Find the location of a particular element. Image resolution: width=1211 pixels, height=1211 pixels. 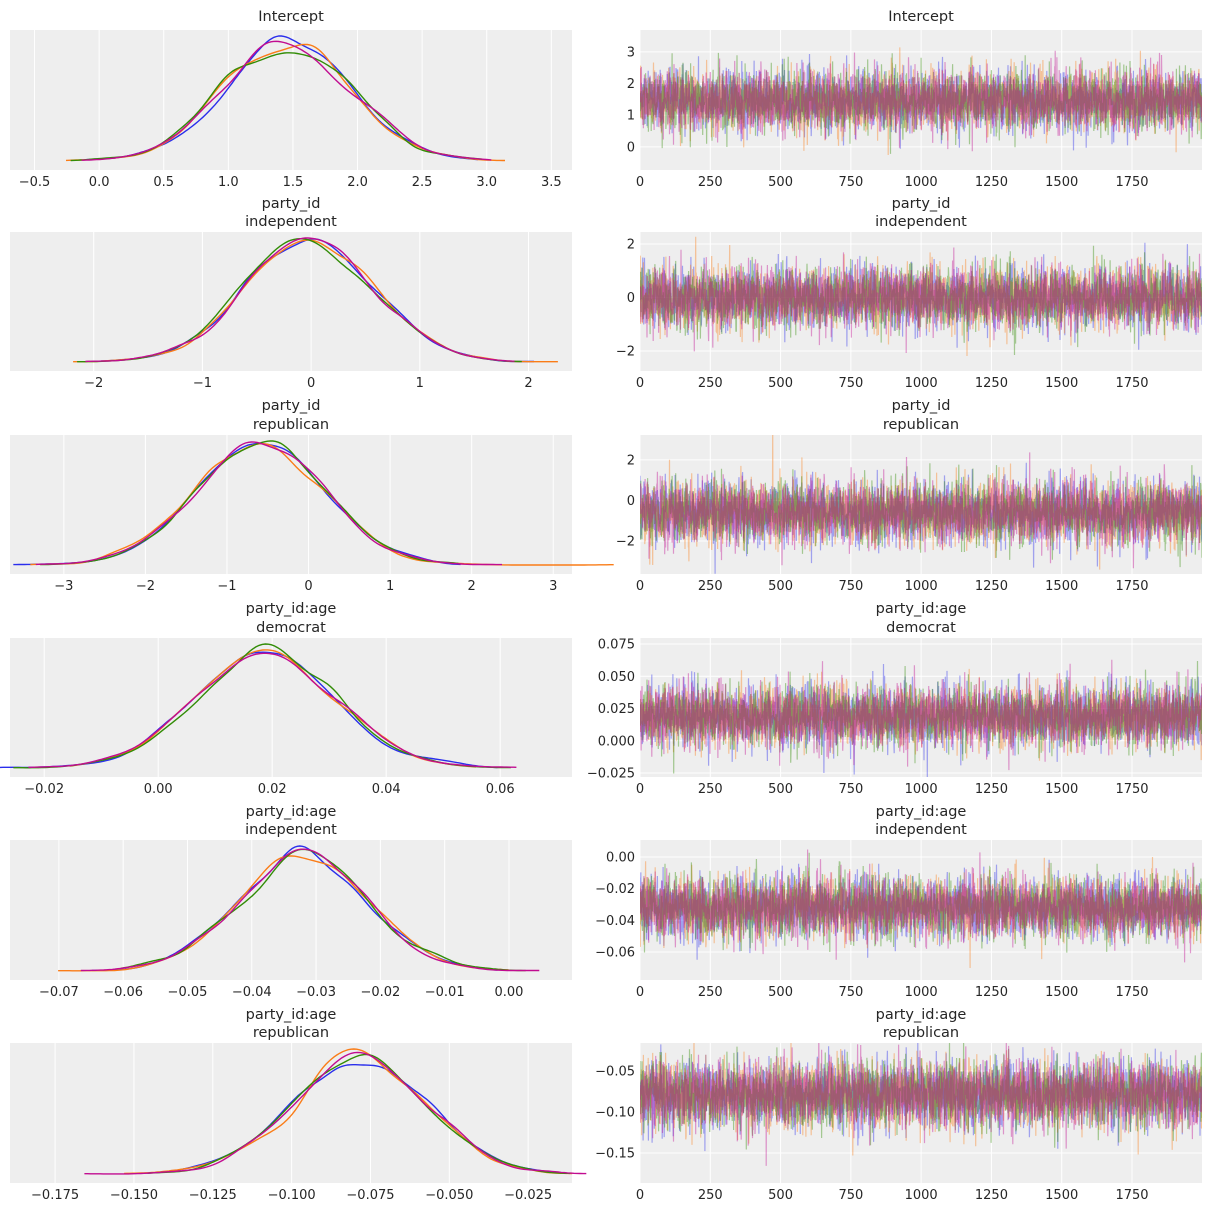

trace-y-tick-label: 0.00 is located at coordinates (620, 857).